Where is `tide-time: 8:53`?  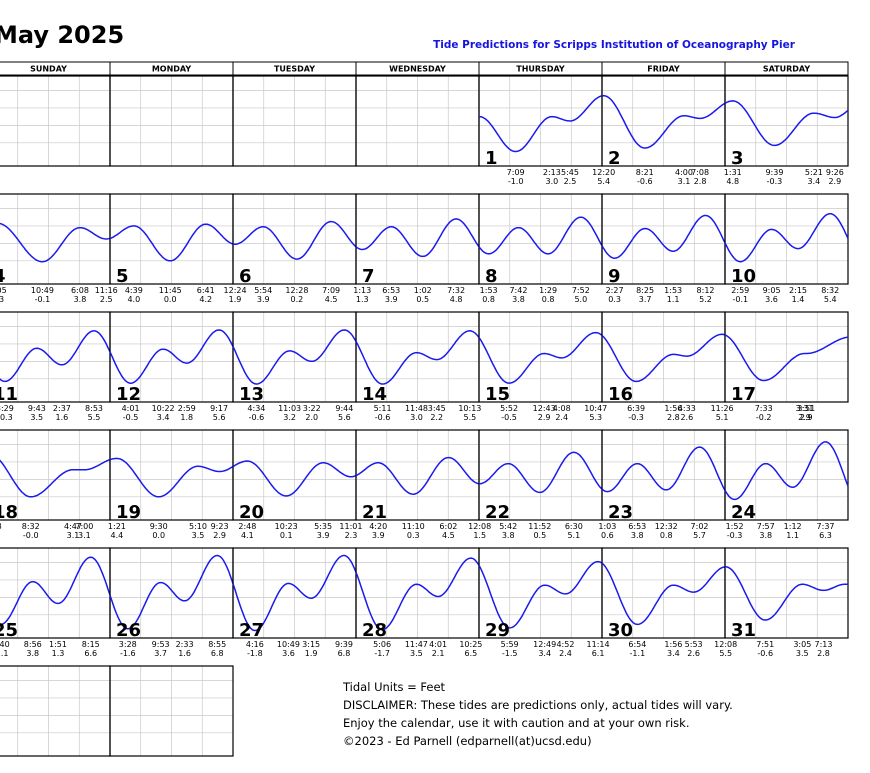
tide-time: 8:53 is located at coordinates (94, 408).